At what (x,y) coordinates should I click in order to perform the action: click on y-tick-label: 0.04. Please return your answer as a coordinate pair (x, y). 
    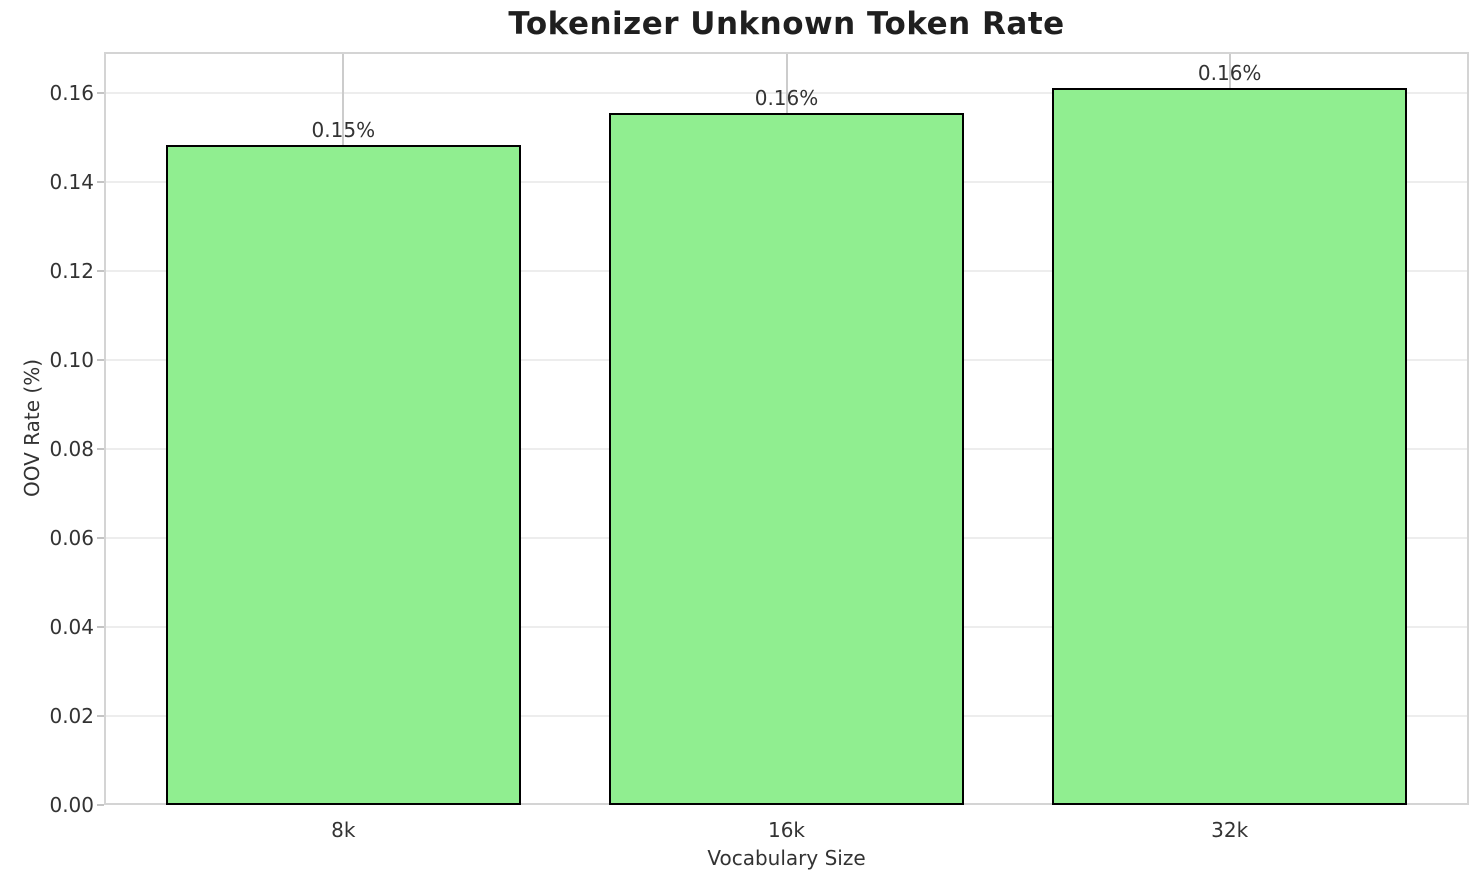
    Looking at the image, I should click on (71, 626).